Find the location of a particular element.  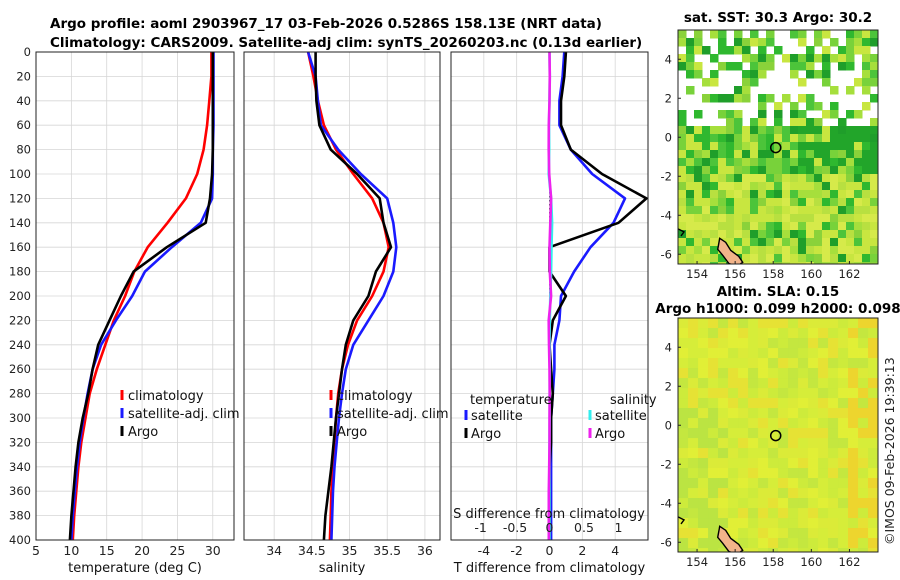

map-y-tick-label: 2 is located at coordinates (668, 386).